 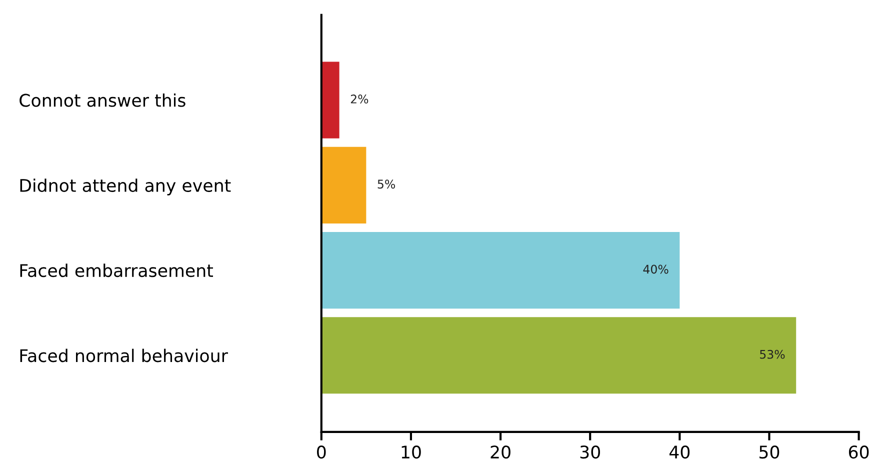 What do you see at coordinates (117, 271) in the screenshot?
I see `y-tick-label: Faced embarrasement` at bounding box center [117, 271].